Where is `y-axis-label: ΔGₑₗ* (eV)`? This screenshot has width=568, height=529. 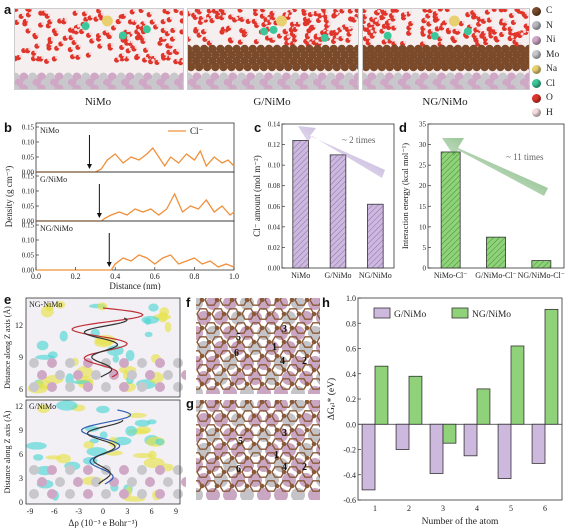
y-axis-label: ΔGₑₗ* (eV) is located at coordinates (331, 399).